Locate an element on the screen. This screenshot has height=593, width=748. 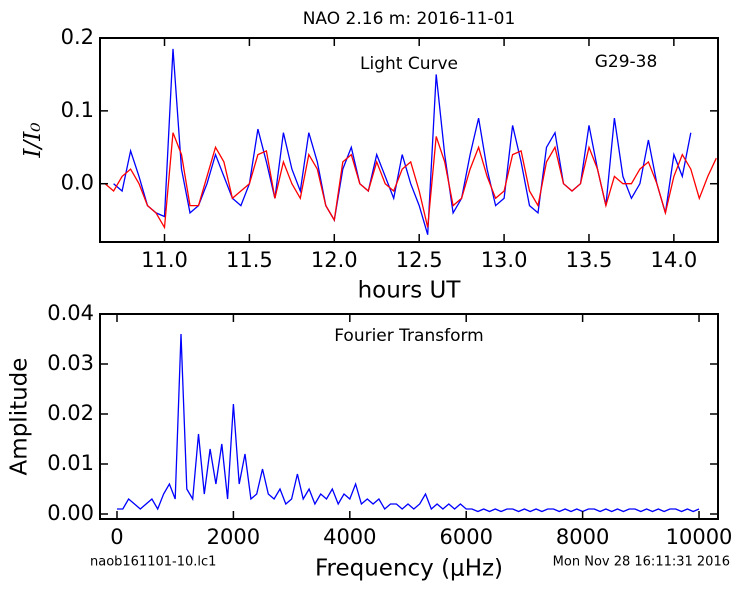
y-tick-label: 0.1 is located at coordinates (77, 110).